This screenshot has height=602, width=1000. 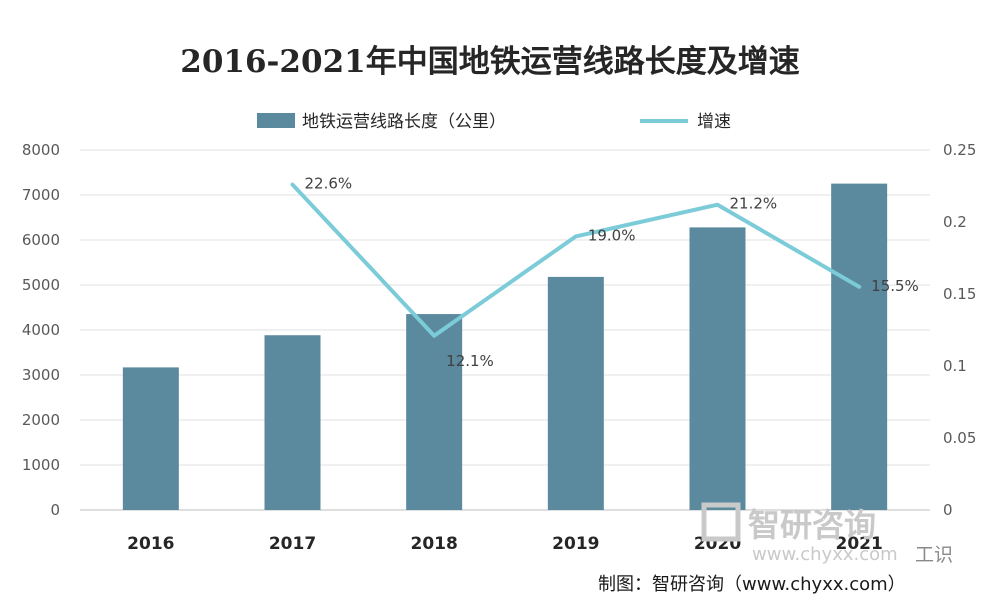 What do you see at coordinates (955, 222) in the screenshot?
I see `y-right-tick-label: 0.2` at bounding box center [955, 222].